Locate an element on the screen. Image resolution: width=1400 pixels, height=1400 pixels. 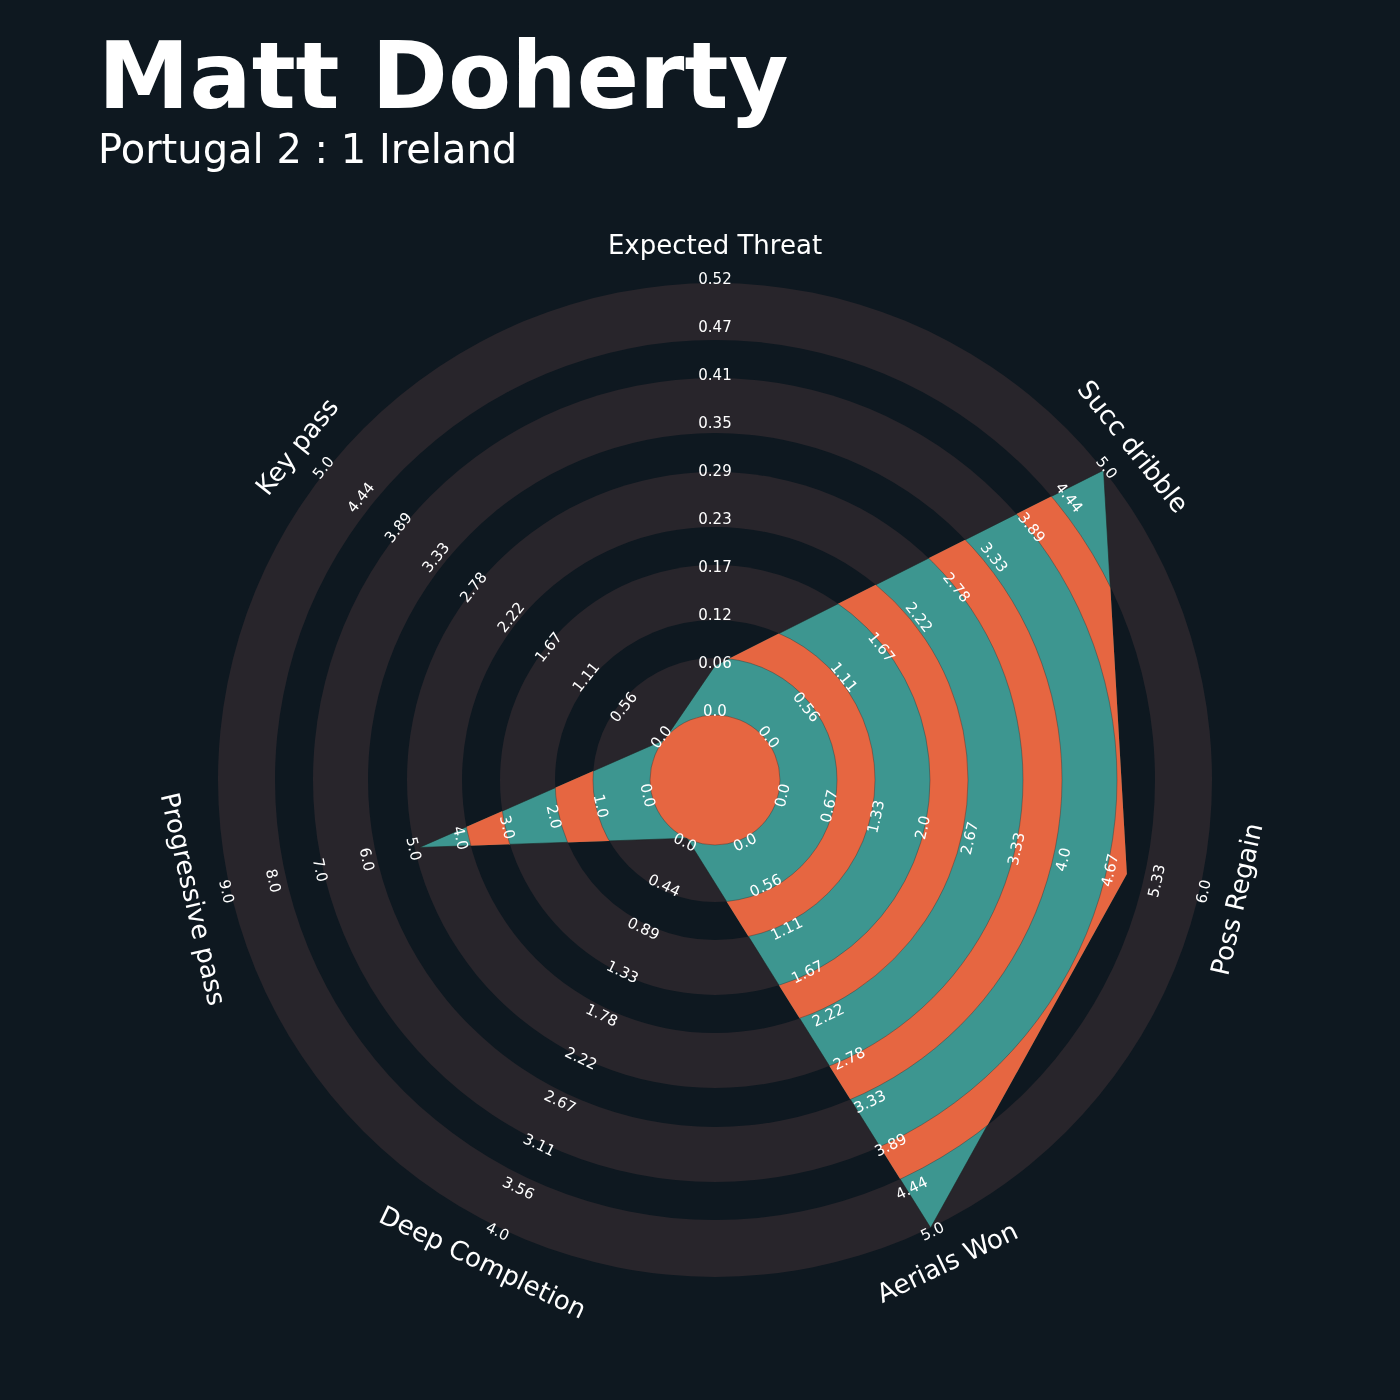
text: 0.44 is located at coordinates (664, 885).